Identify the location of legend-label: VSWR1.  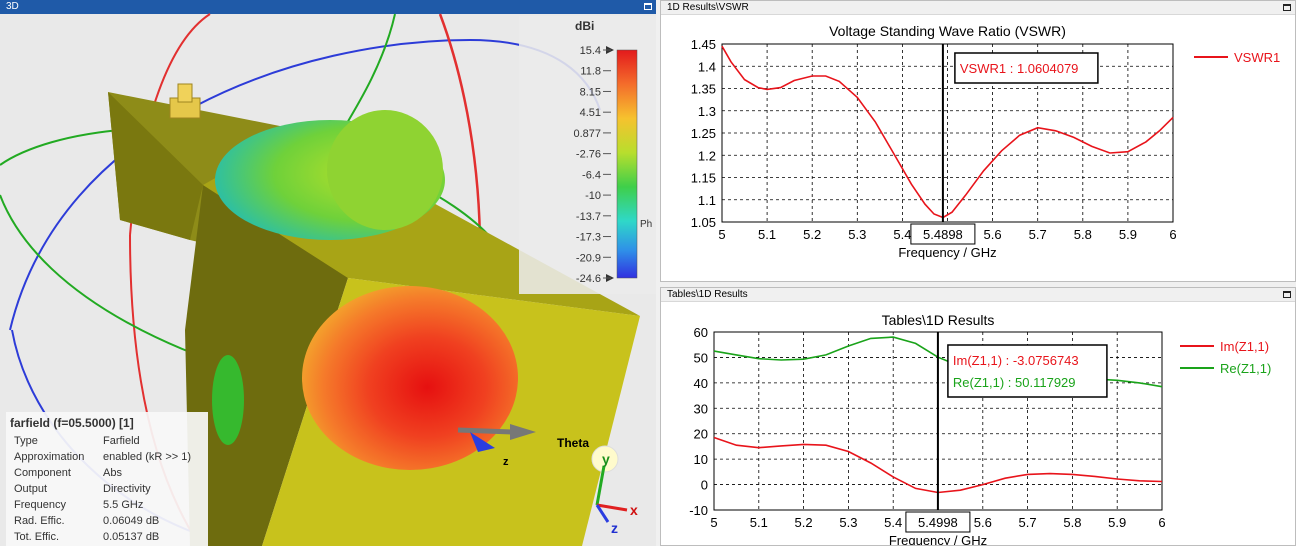
(1257, 57).